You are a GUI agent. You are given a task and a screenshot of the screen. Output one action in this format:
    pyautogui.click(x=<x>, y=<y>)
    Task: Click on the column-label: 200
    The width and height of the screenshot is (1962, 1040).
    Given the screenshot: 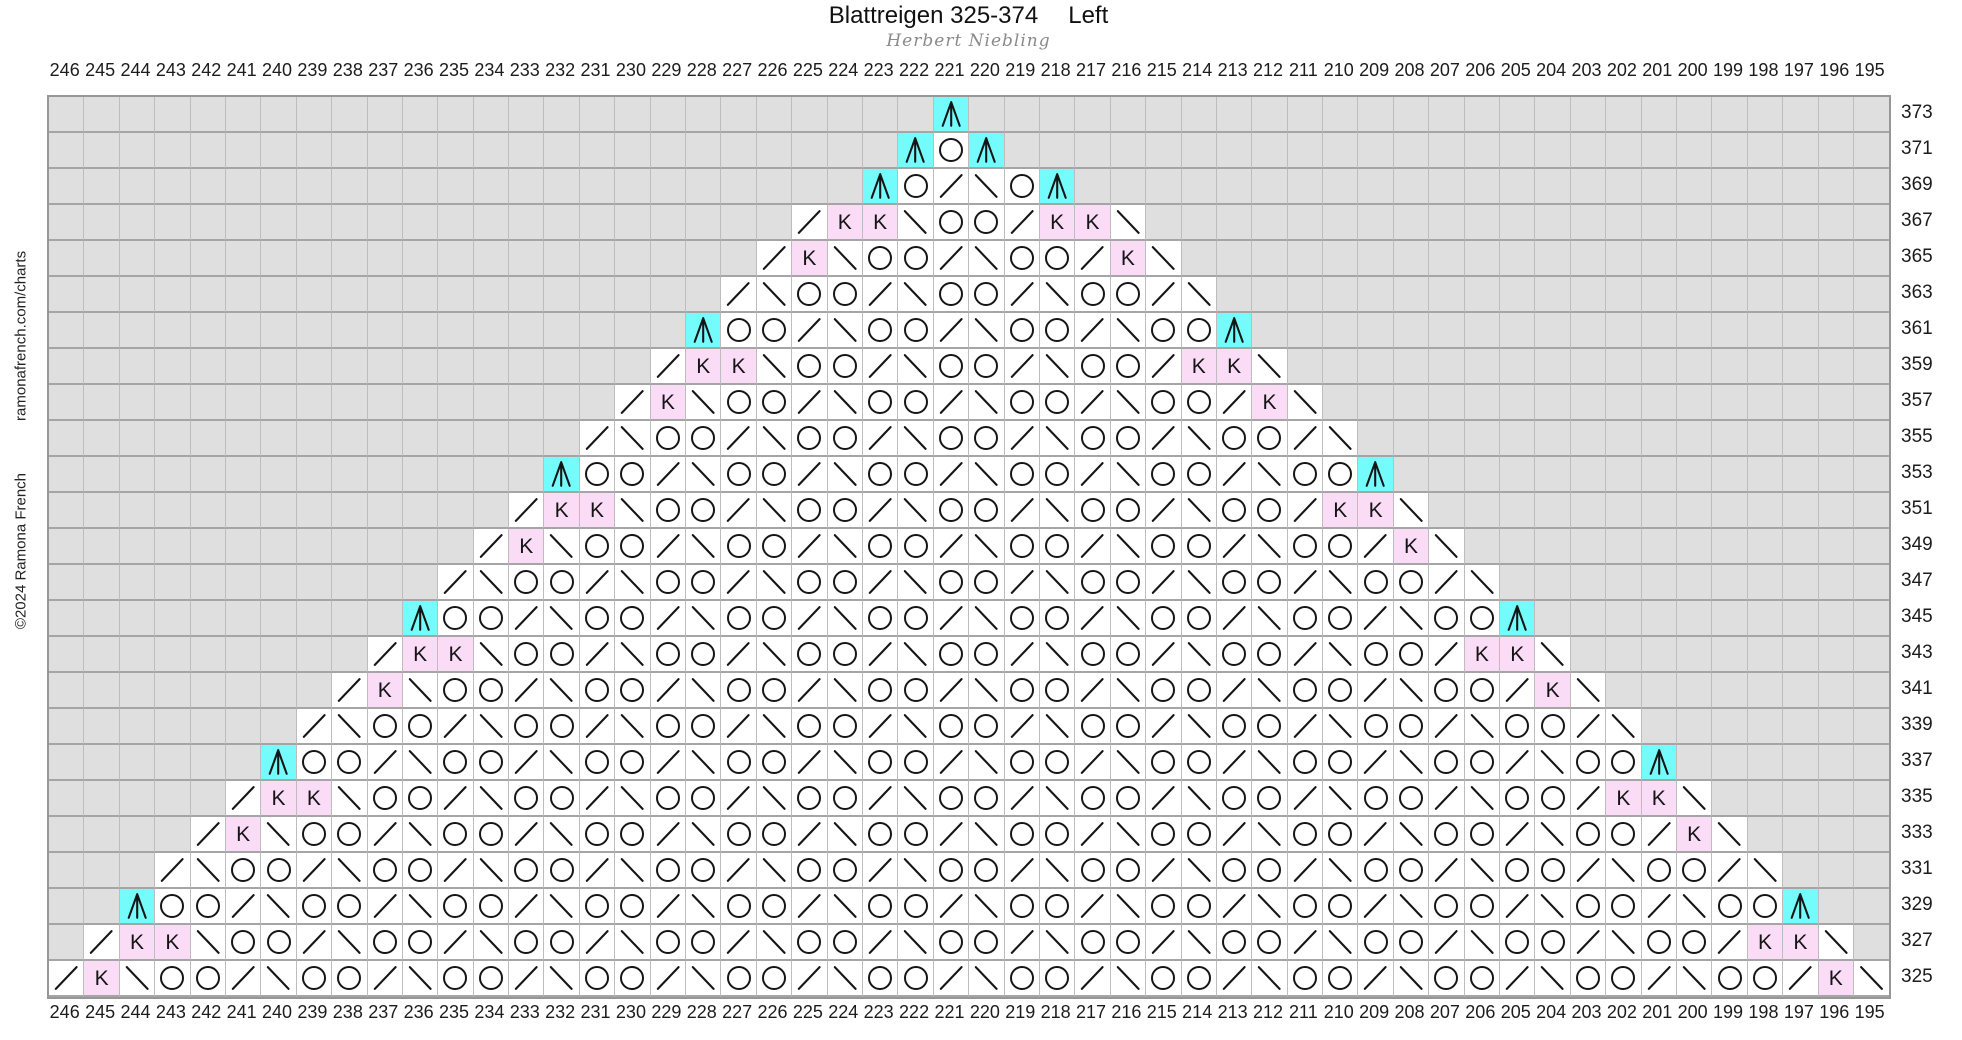 What is the action you would take?
    pyautogui.click(x=1692, y=70)
    